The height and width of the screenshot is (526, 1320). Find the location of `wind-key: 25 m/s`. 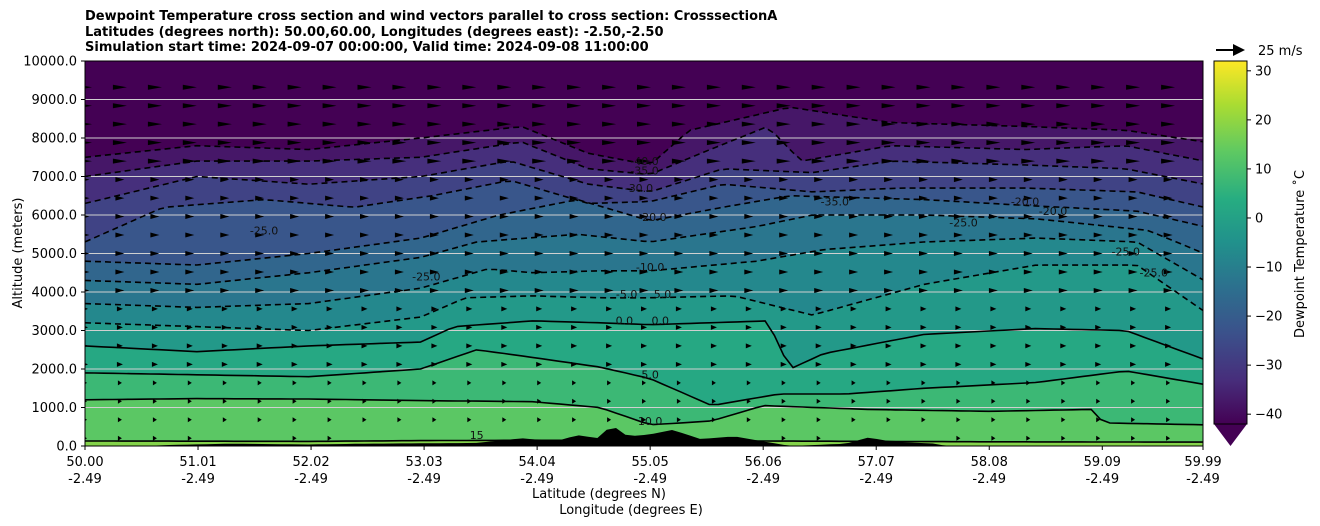

wind-key: 25 m/s is located at coordinates (1259, 51).